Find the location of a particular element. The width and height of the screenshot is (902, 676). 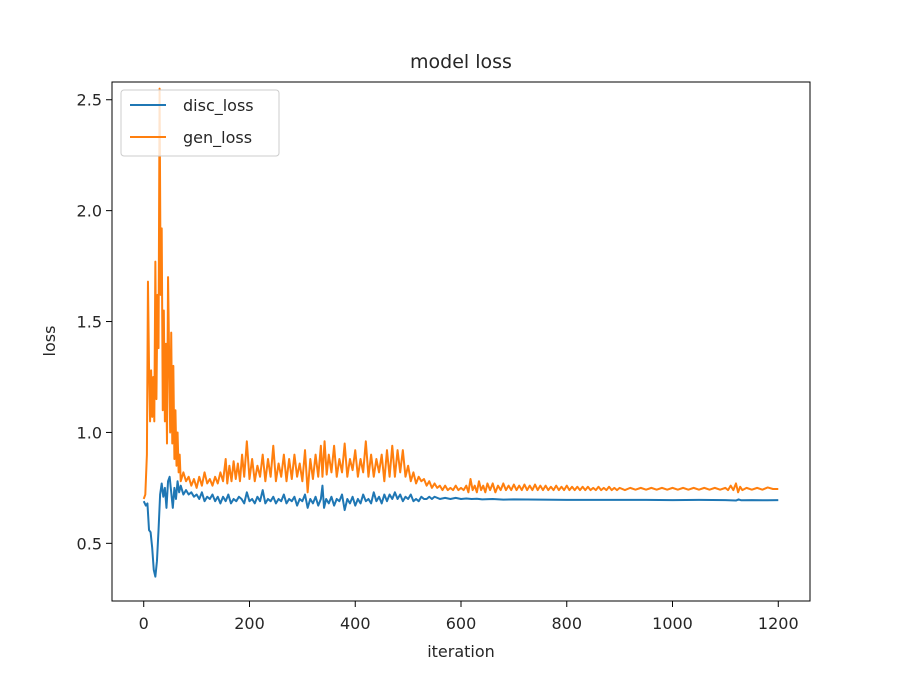

x-tick-label: 400 is located at coordinates (355, 623).